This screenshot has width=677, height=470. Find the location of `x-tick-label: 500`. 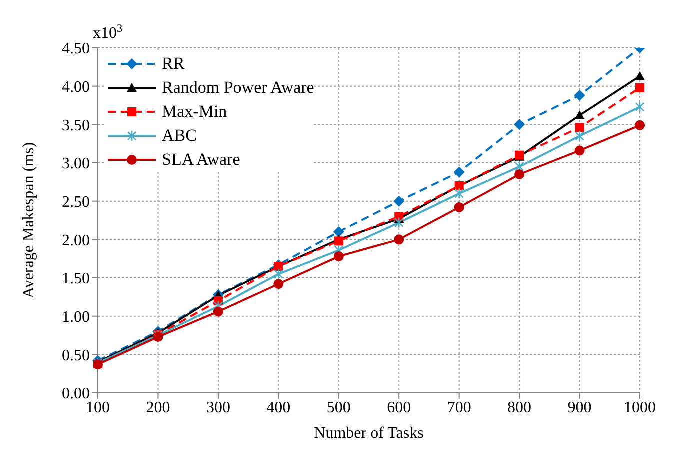

x-tick-label: 500 is located at coordinates (338, 407).